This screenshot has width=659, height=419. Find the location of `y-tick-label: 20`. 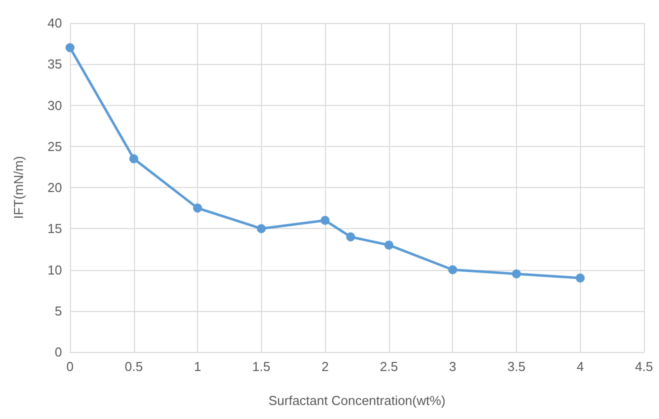

y-tick-label: 20 is located at coordinates (55, 187).